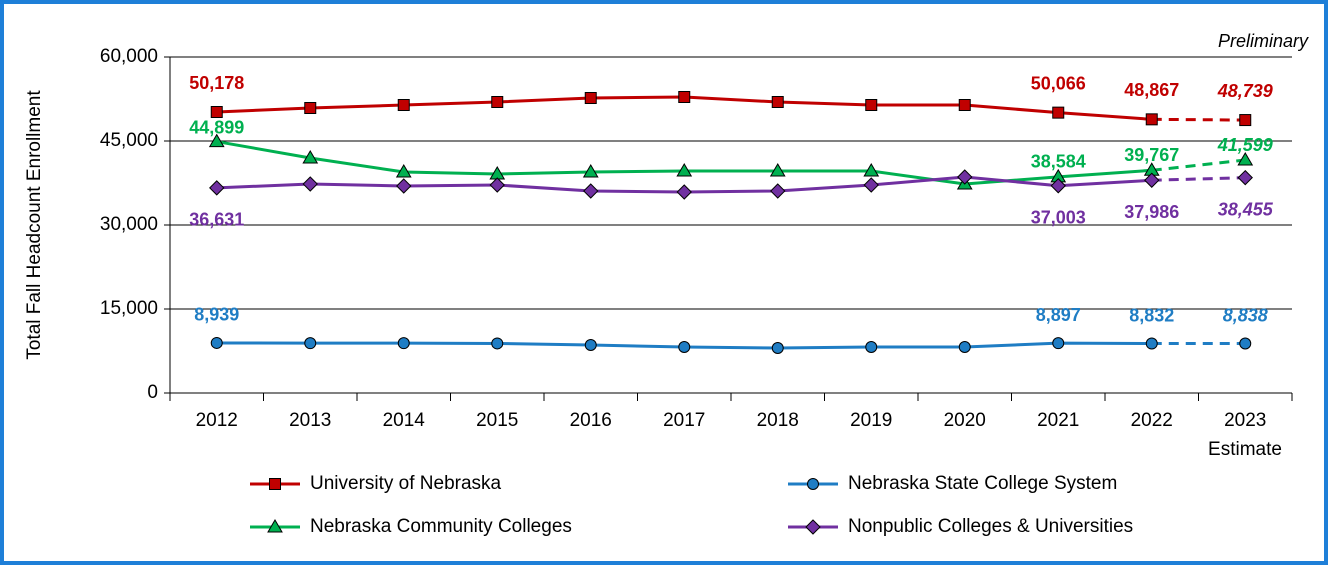  What do you see at coordinates (216, 220) in the screenshot?
I see `value-label: 36,631` at bounding box center [216, 220].